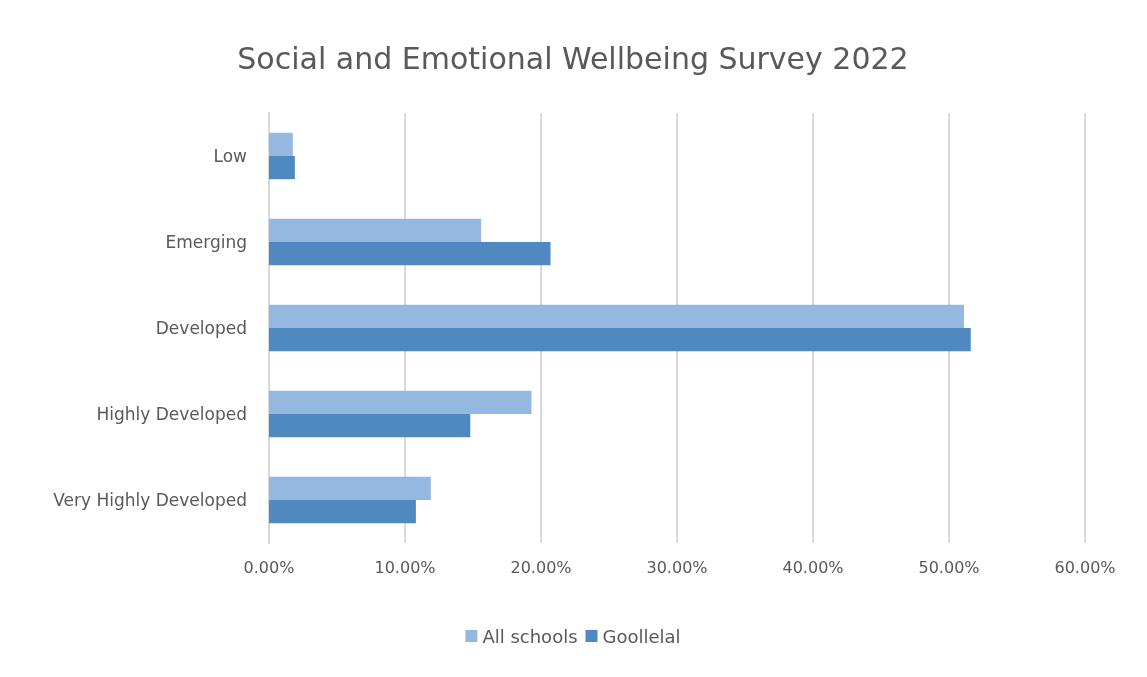 This screenshot has width=1147, height=677. I want to click on x-tick-label: 20.00%, so click(541, 567).